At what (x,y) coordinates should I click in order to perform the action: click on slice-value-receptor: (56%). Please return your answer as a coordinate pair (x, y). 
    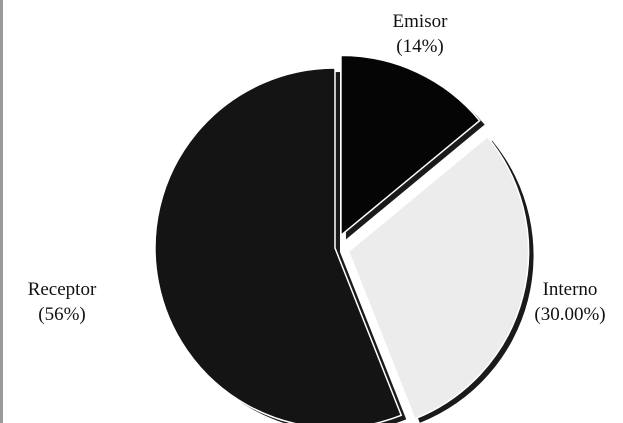
    Looking at the image, I should click on (61, 314).